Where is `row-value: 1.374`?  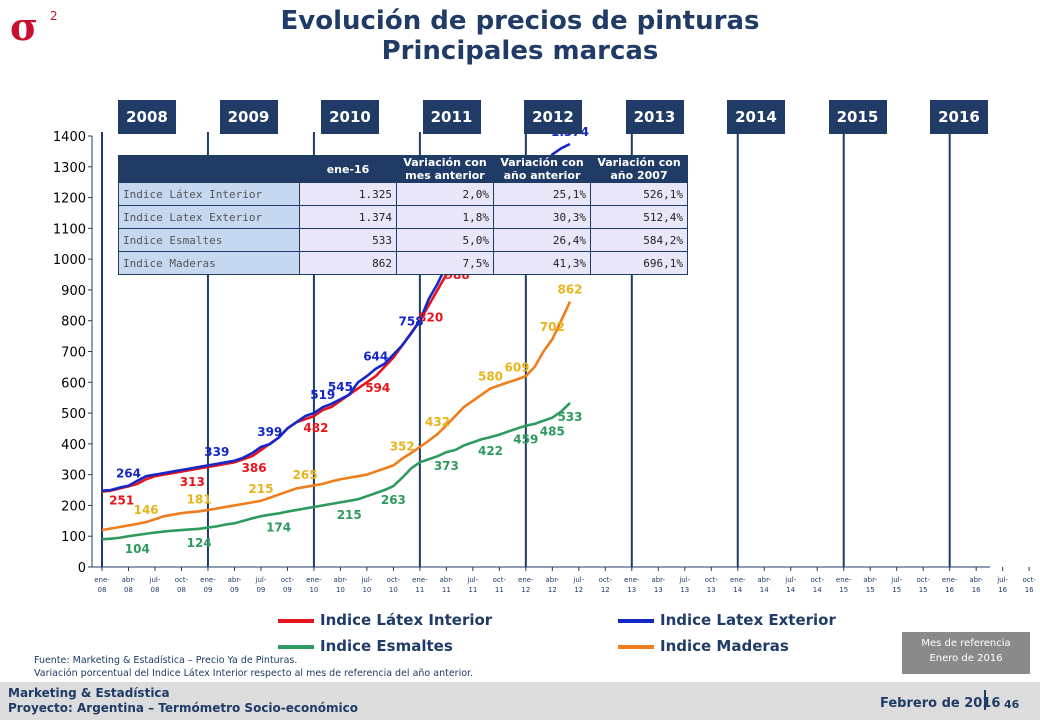
row-value: 1.374 is located at coordinates (348, 217).